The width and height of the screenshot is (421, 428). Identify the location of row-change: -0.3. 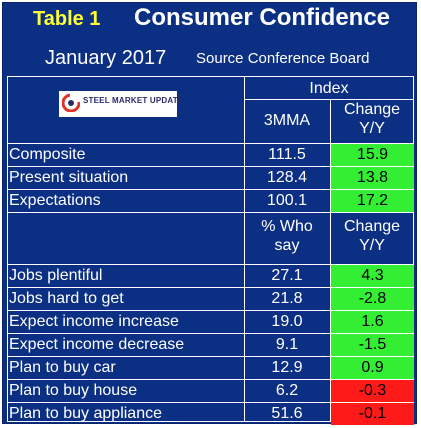
(372, 391).